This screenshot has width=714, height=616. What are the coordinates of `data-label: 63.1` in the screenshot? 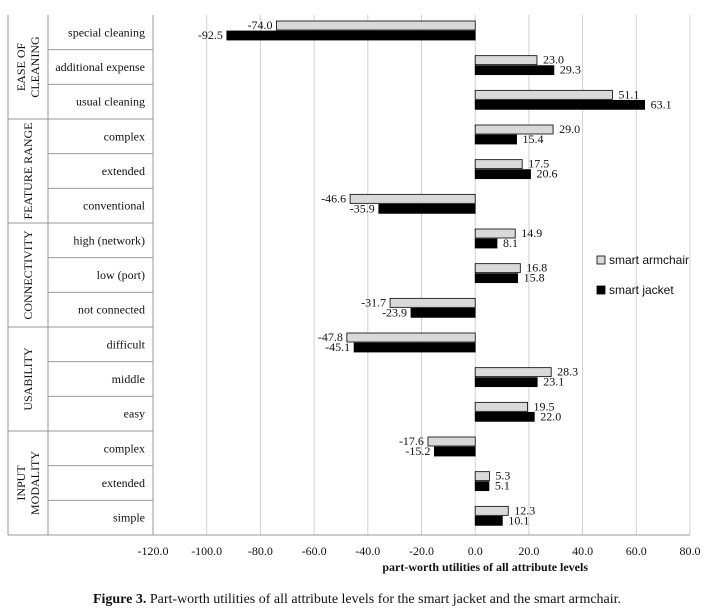 It's located at (661, 104).